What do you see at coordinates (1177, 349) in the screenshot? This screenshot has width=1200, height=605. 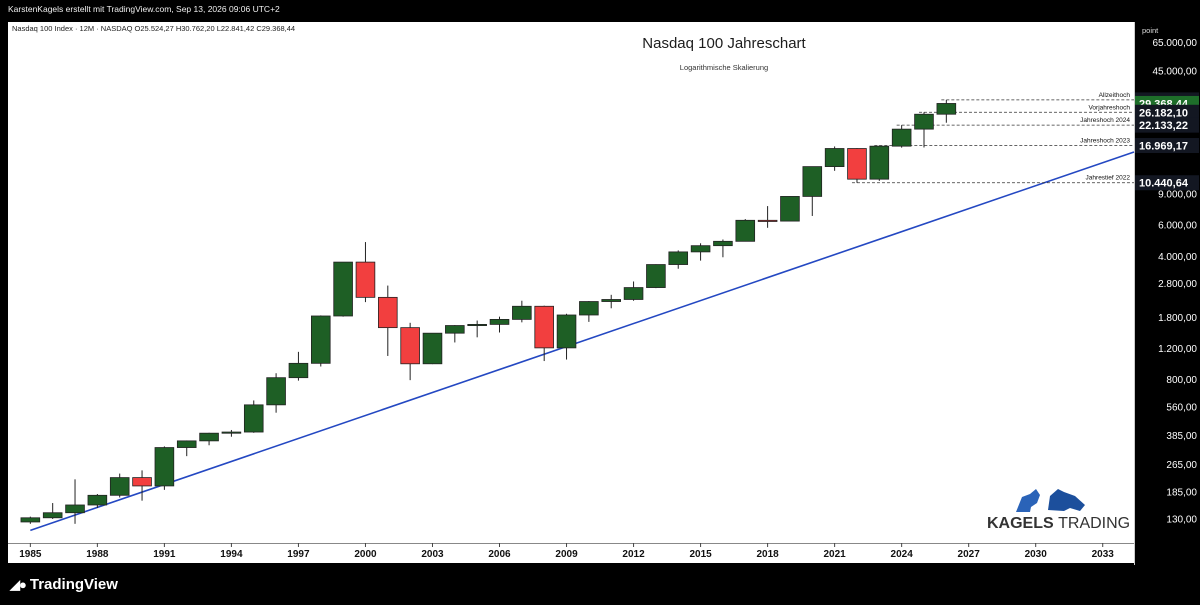 I see `y-tick-label: 1.200,00` at bounding box center [1177, 349].